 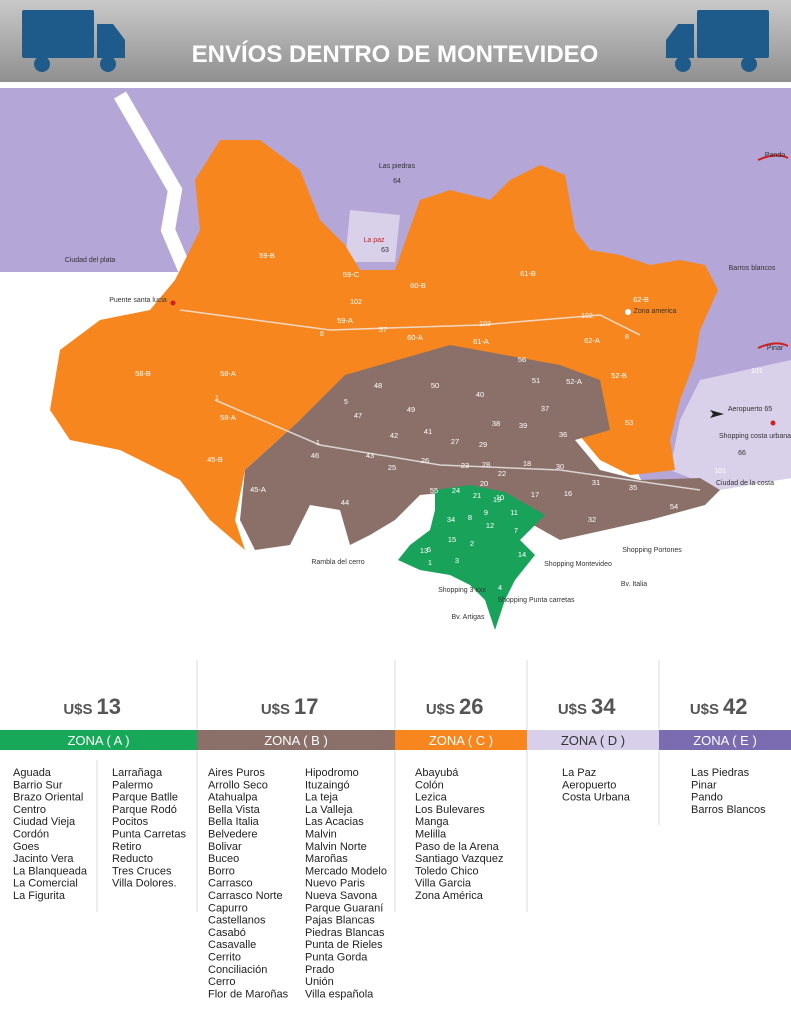 I want to click on place: Villa Garcia, so click(x=443, y=884).